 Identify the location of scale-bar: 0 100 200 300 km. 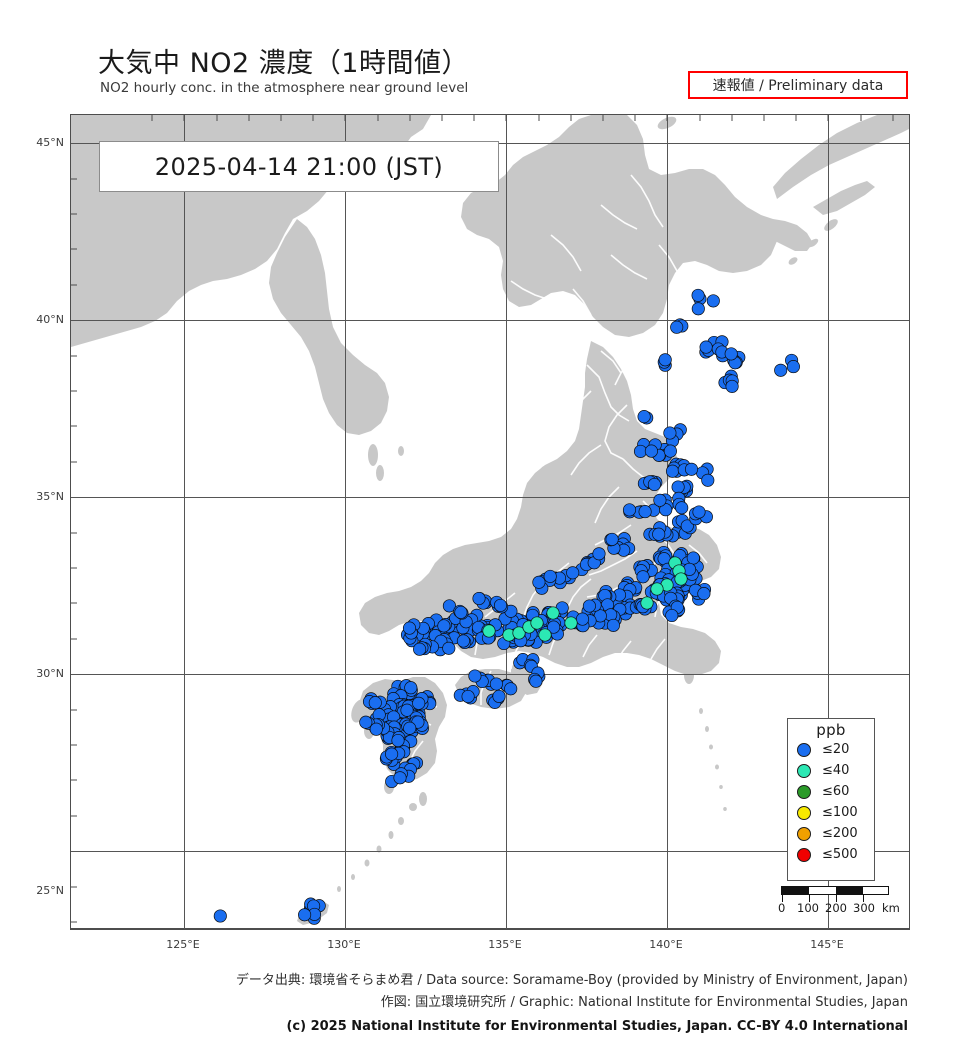
(842, 901).